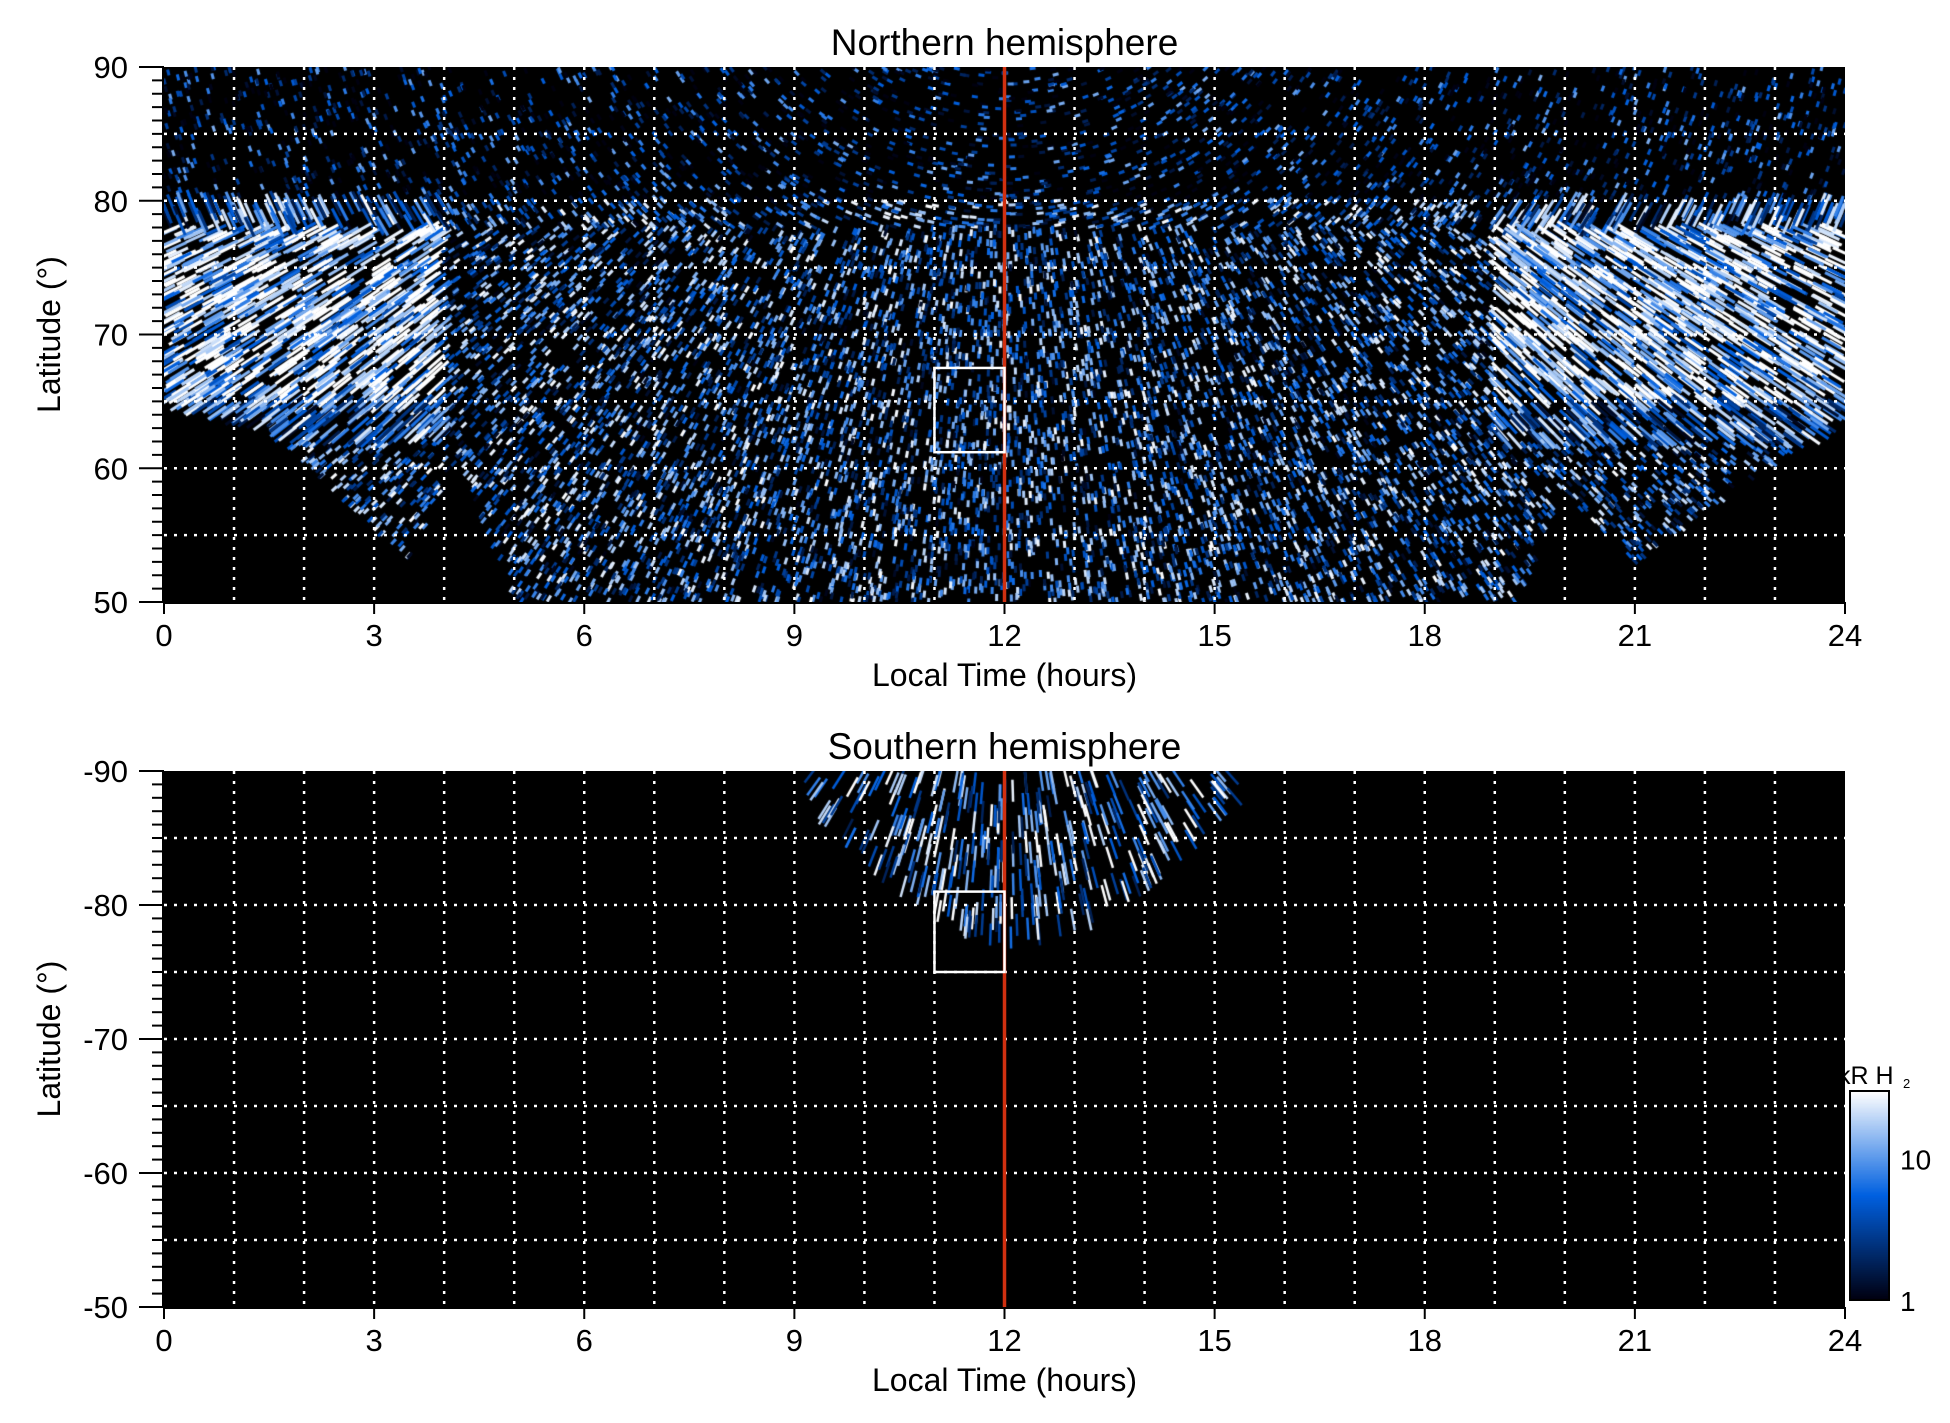  I want to click on y-tick-label: -50, so click(105, 1307).